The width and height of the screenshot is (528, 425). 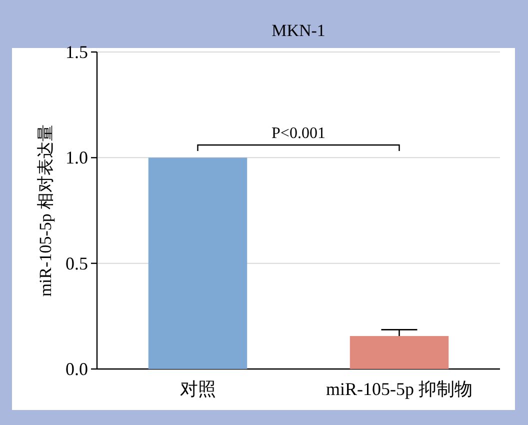 What do you see at coordinates (198, 389) in the screenshot?
I see `x-tick-label: 对照` at bounding box center [198, 389].